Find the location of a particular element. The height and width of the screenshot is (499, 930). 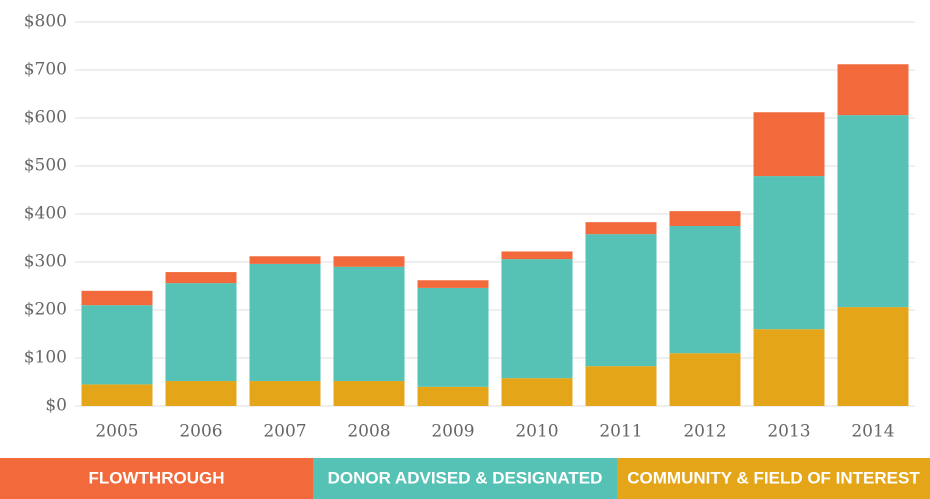

y-tick-label: $100 is located at coordinates (45, 358).